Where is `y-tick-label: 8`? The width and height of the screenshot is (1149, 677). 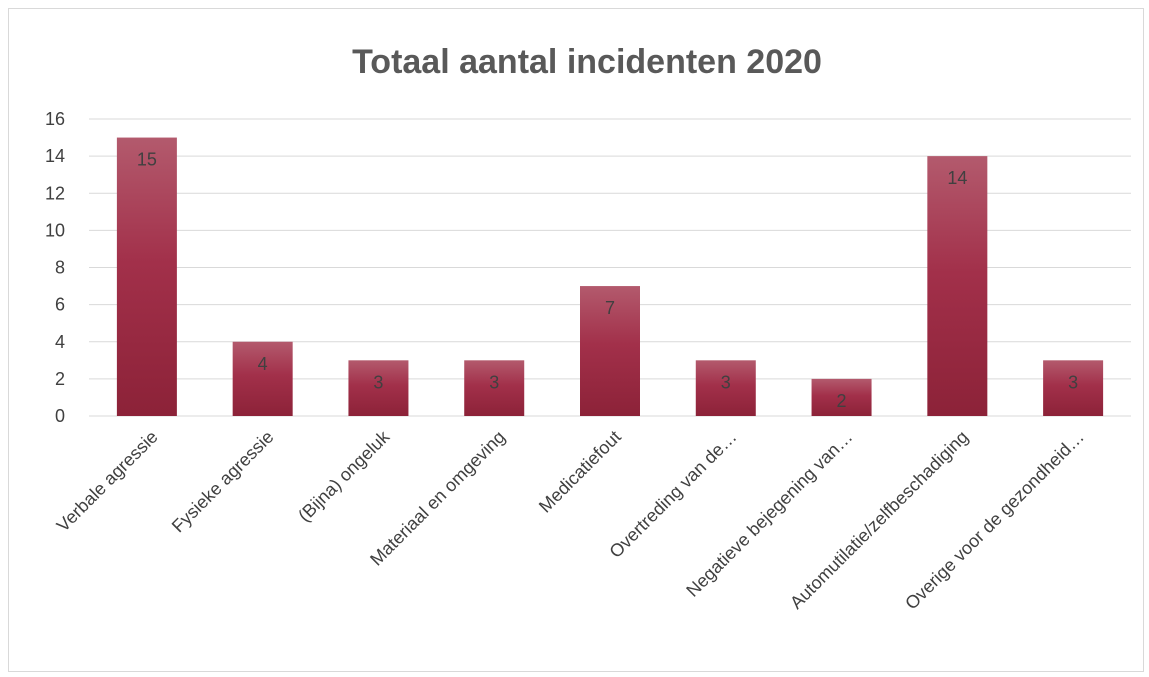 y-tick-label: 8 is located at coordinates (60, 268).